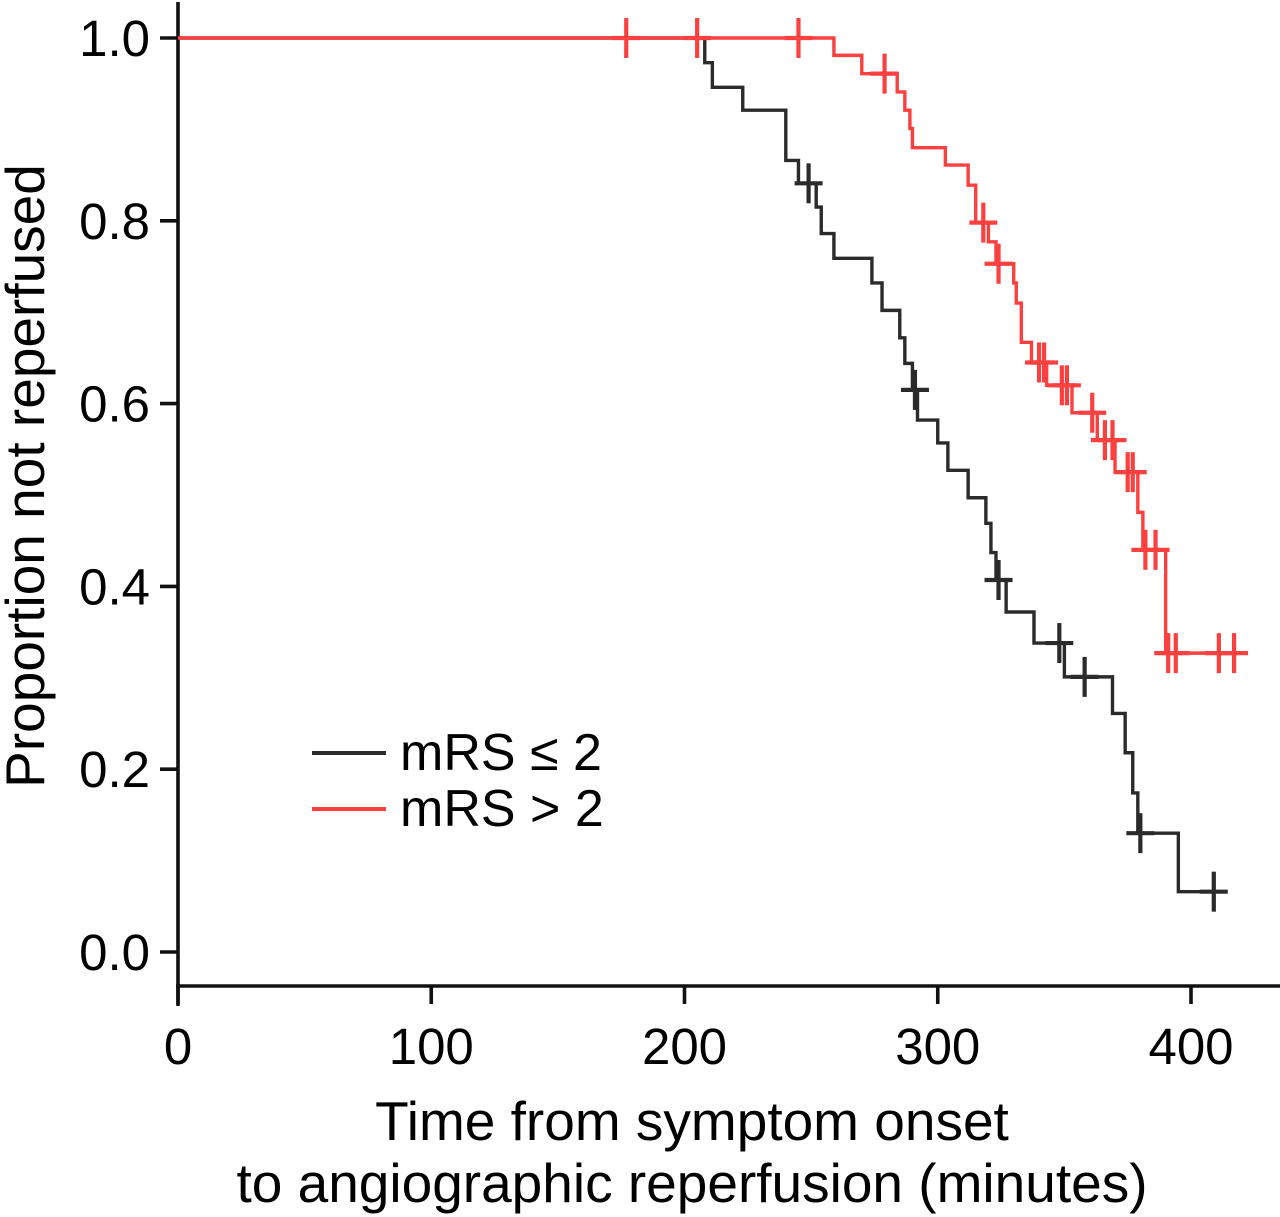 This screenshot has width=1280, height=1217. What do you see at coordinates (684, 1046) in the screenshot?
I see `x-tick-label-200: 200` at bounding box center [684, 1046].